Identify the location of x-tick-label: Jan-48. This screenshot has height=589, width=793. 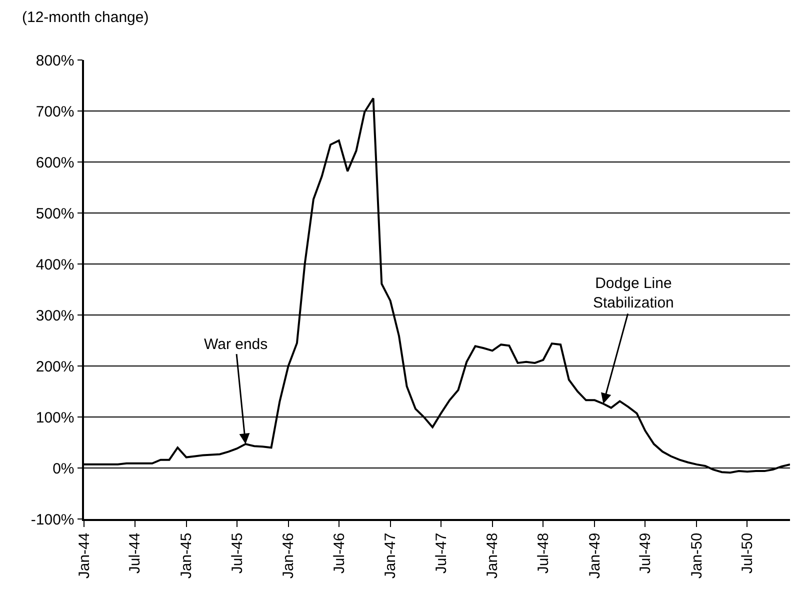
(493, 555).